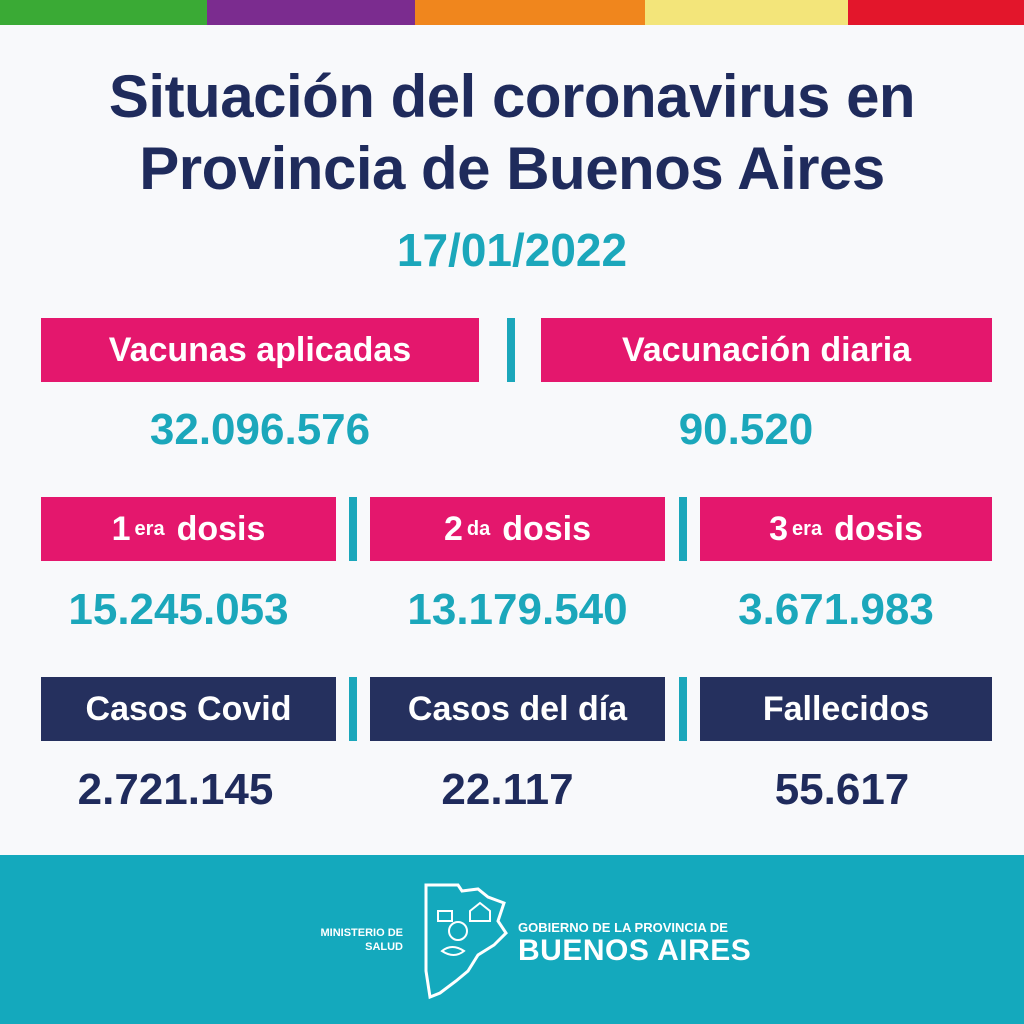 This screenshot has height=1024, width=1024. What do you see at coordinates (478, 528) in the screenshot?
I see `dose-suffix: da` at bounding box center [478, 528].